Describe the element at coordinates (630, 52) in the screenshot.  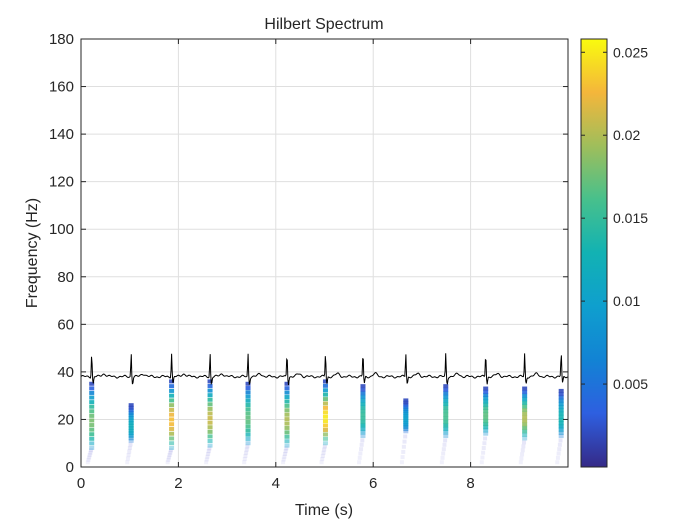
I see `colorbar-tick-label: 0.025` at that location.